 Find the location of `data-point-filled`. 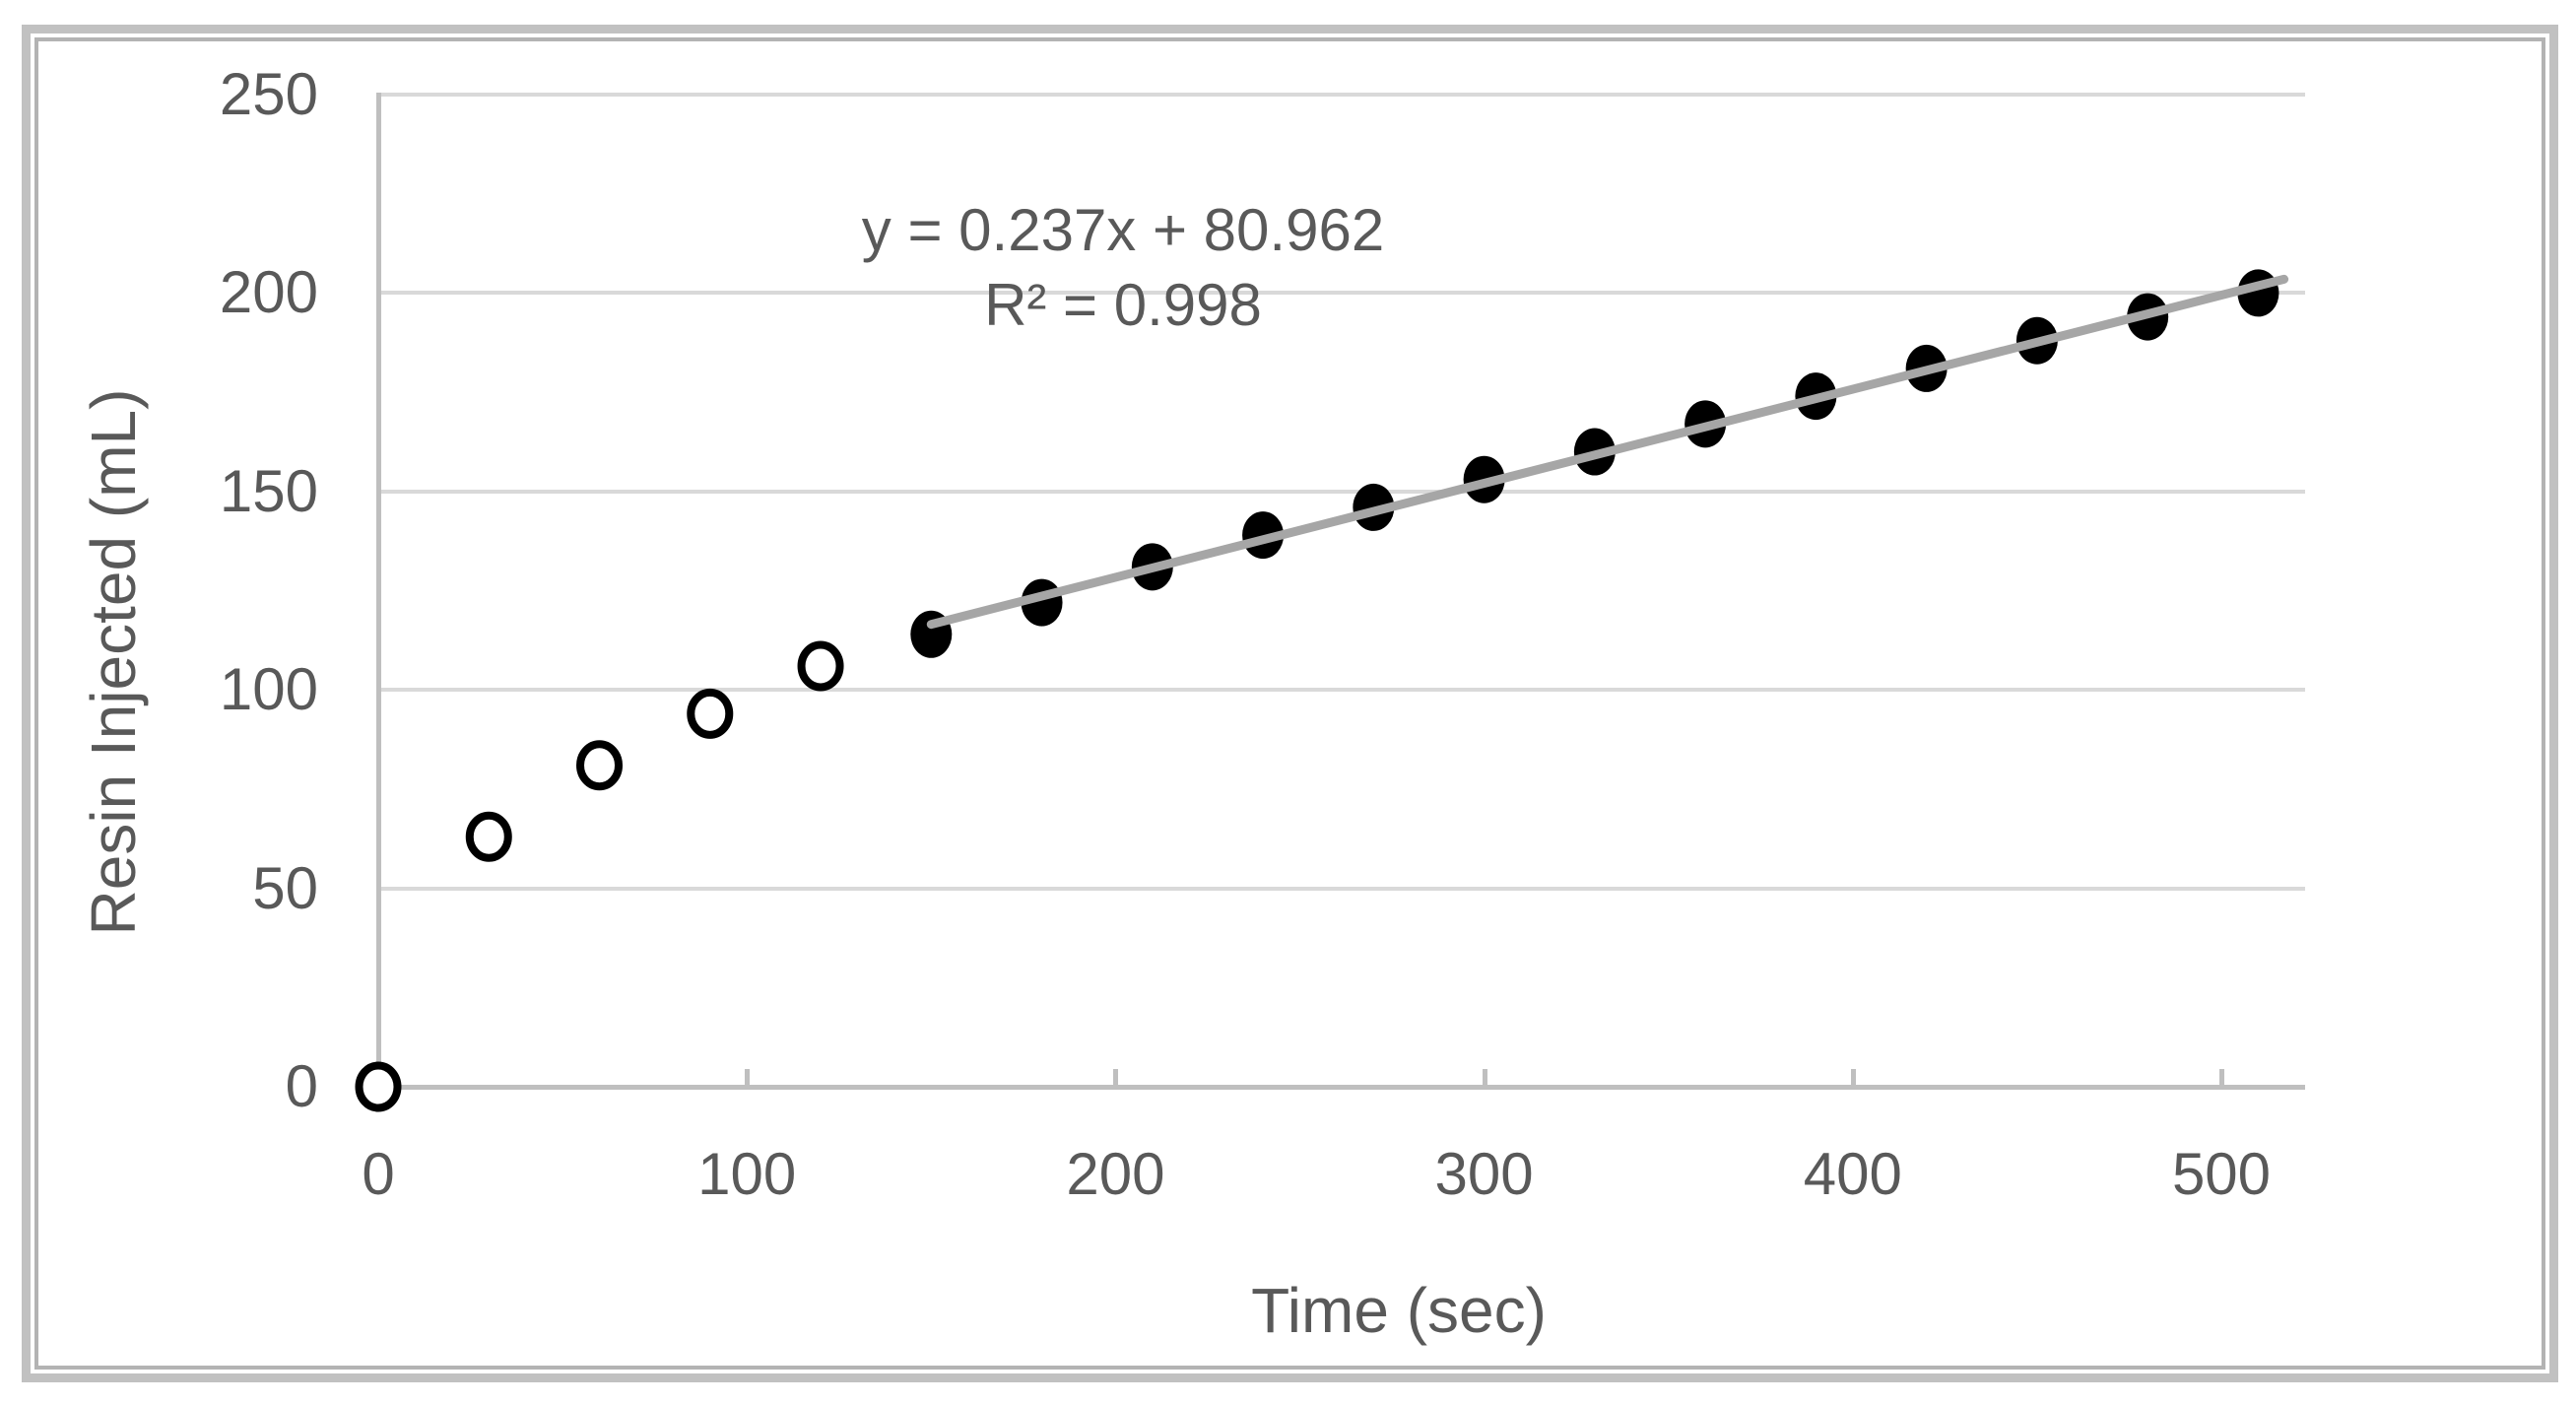

data-point-filled is located at coordinates (1264, 536).